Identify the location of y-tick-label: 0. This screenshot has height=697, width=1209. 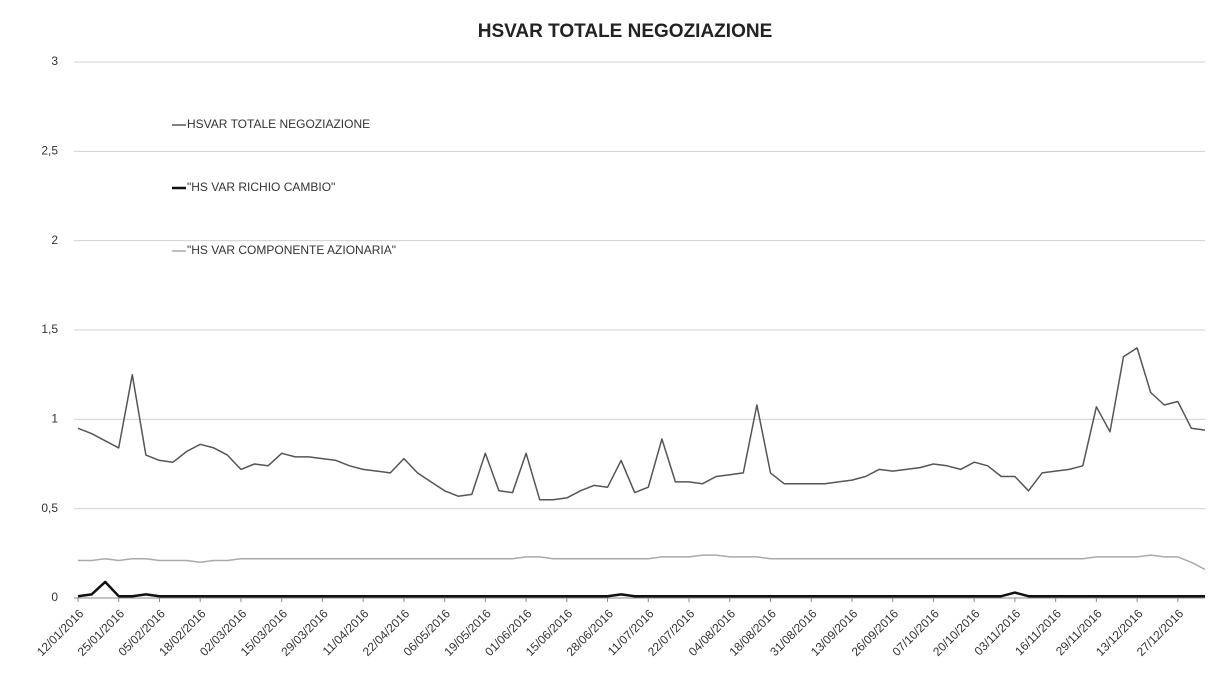
(54, 597).